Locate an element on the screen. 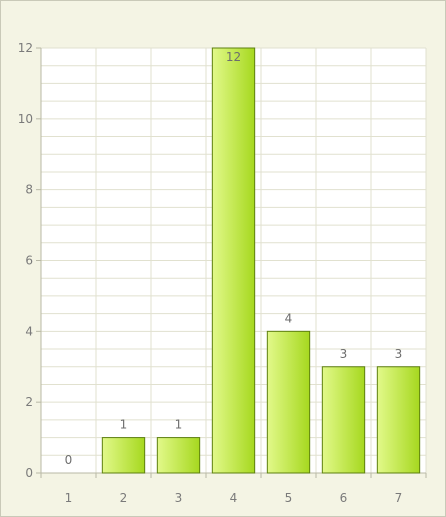 Image resolution: width=446 pixels, height=517 pixels. data-label: 0 is located at coordinates (69, 460).